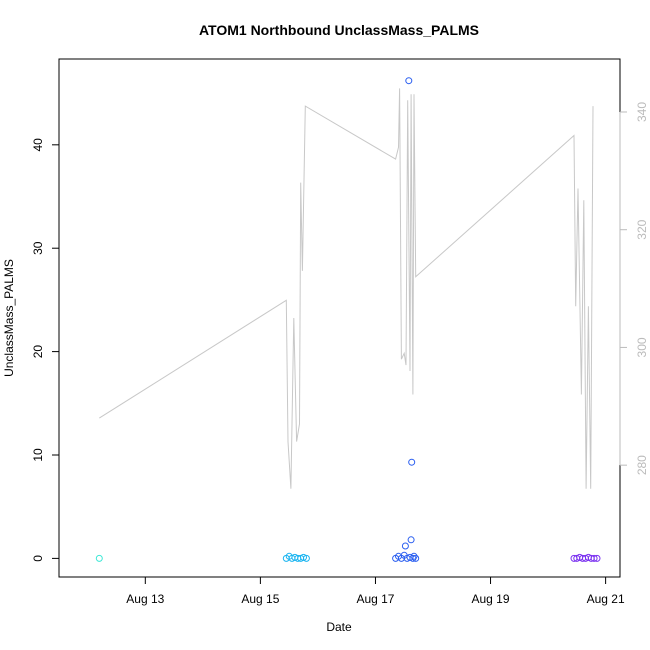 This screenshot has width=650, height=650. Describe the element at coordinates (145, 599) in the screenshot. I see `x-tick-label: Aug 13` at that location.